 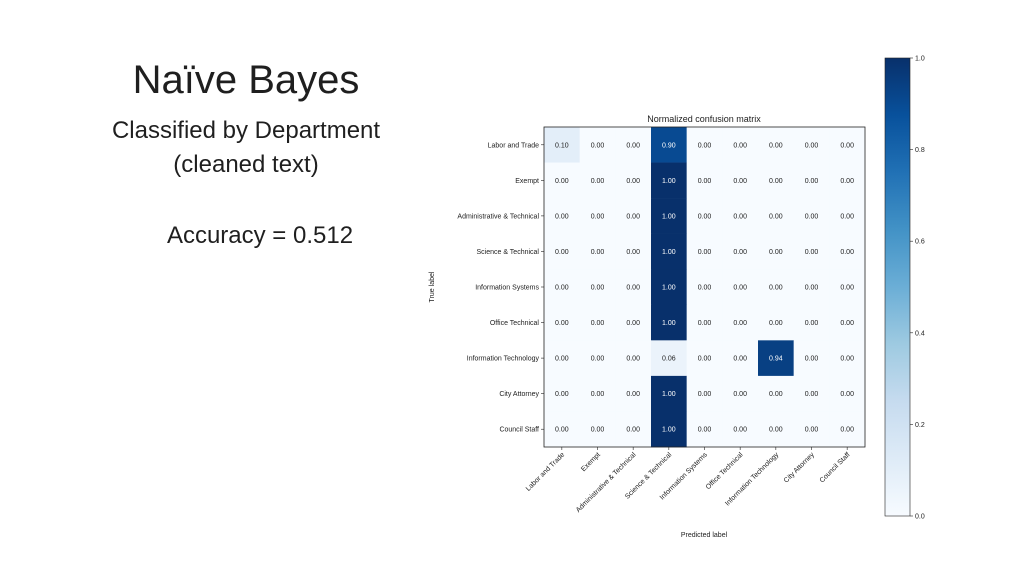 What do you see at coordinates (835, 467) in the screenshot?
I see `x-tick-label: Council Staff` at bounding box center [835, 467].